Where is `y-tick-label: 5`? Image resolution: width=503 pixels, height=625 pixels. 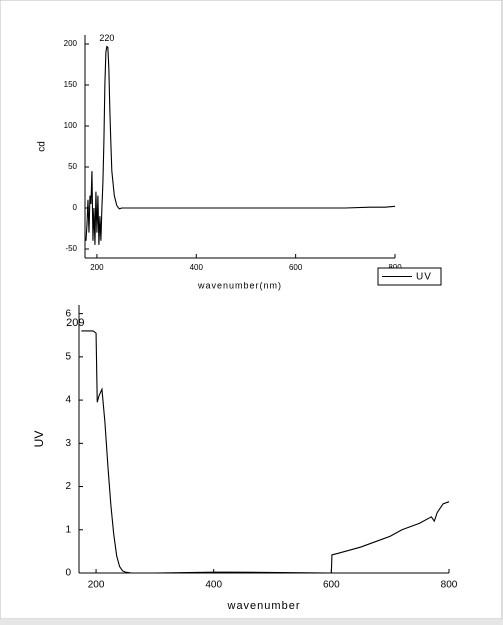
y-tick-label: 5 is located at coordinates (68, 357).